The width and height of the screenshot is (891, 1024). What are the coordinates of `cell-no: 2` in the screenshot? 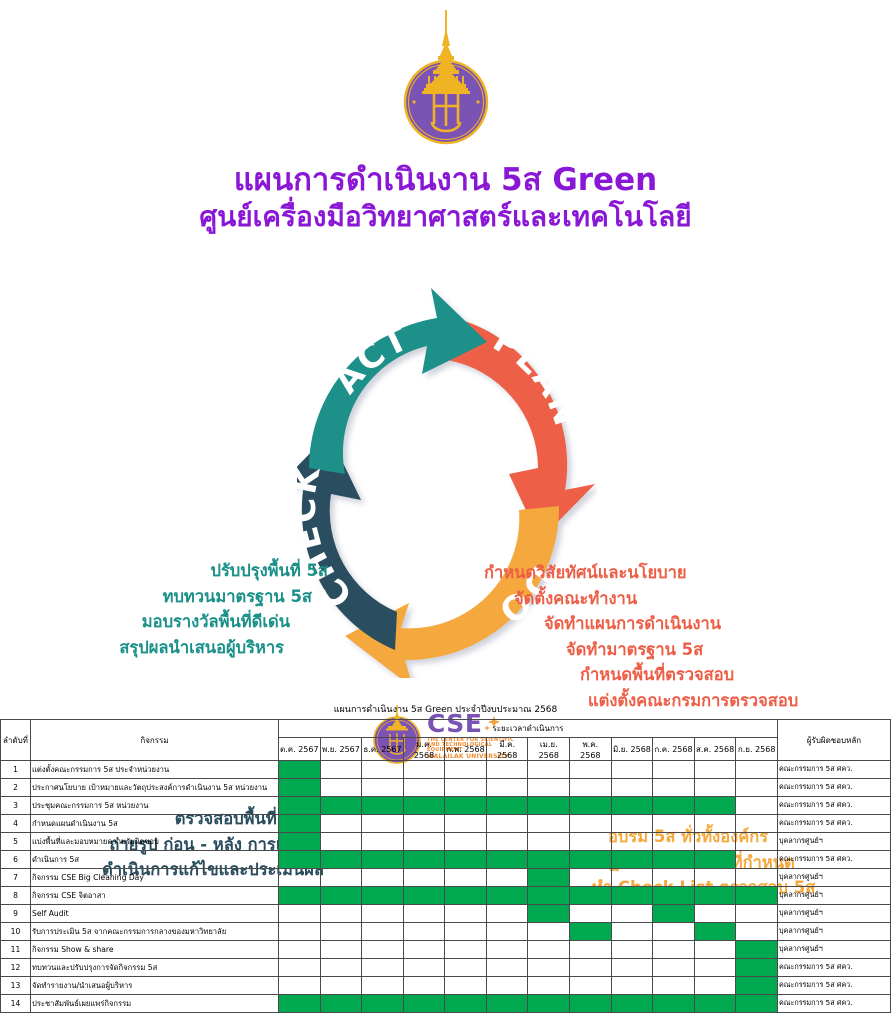 It's located at (15, 787).